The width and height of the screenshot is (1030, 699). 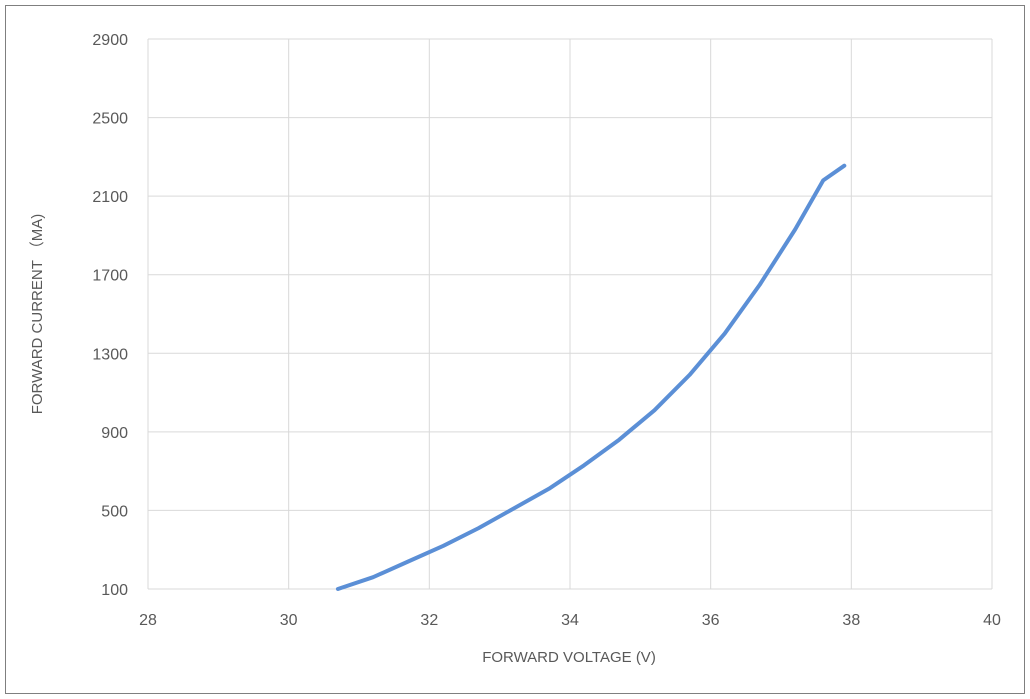 I want to click on x-tick-label: 38, so click(x=851, y=620).